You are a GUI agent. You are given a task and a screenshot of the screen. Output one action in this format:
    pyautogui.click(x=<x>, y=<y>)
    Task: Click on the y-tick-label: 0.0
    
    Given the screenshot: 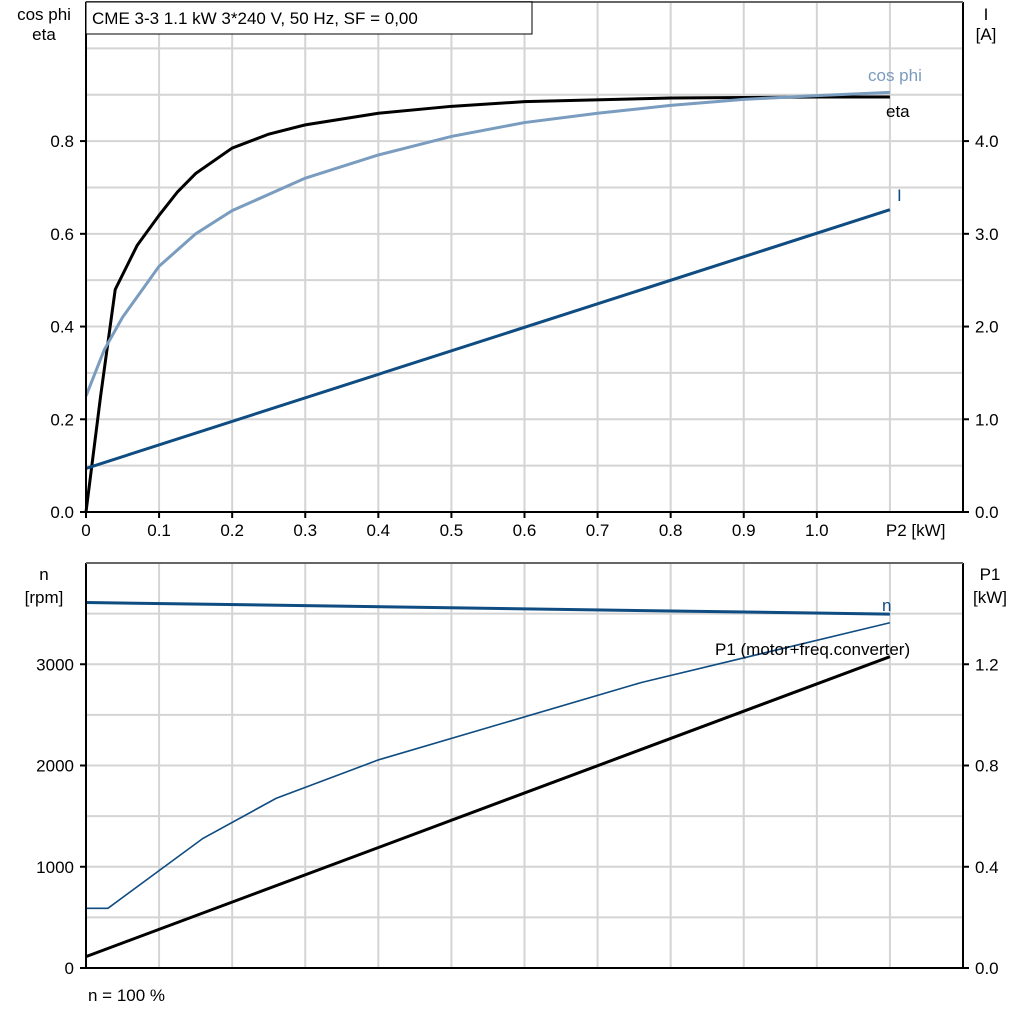 What is the action you would take?
    pyautogui.click(x=62, y=512)
    